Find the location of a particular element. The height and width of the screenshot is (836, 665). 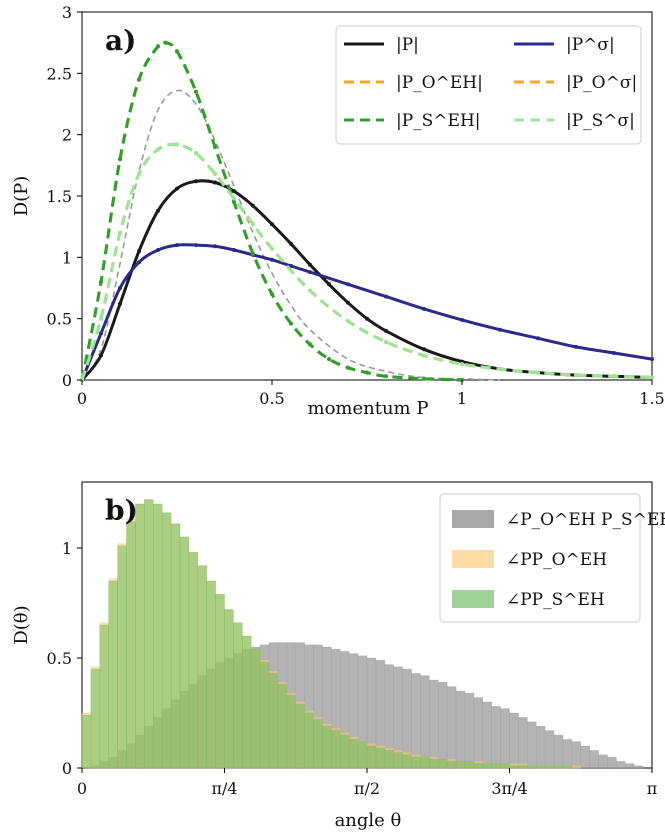

legend-a-label: |P_S^EH| is located at coordinates (438, 121).